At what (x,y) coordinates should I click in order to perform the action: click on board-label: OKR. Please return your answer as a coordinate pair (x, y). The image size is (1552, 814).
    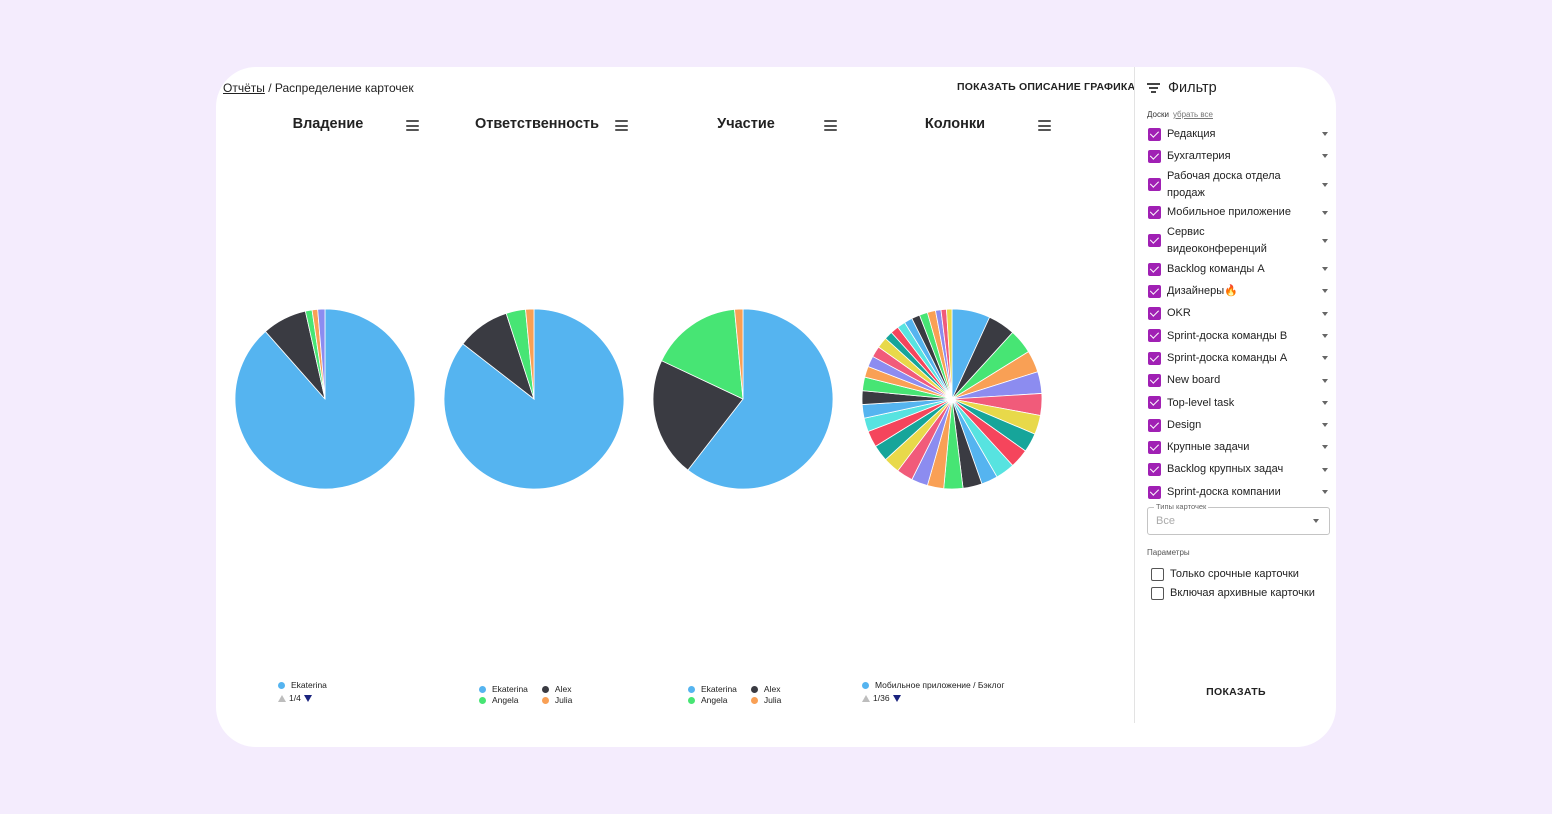
    Looking at the image, I should click on (1179, 313).